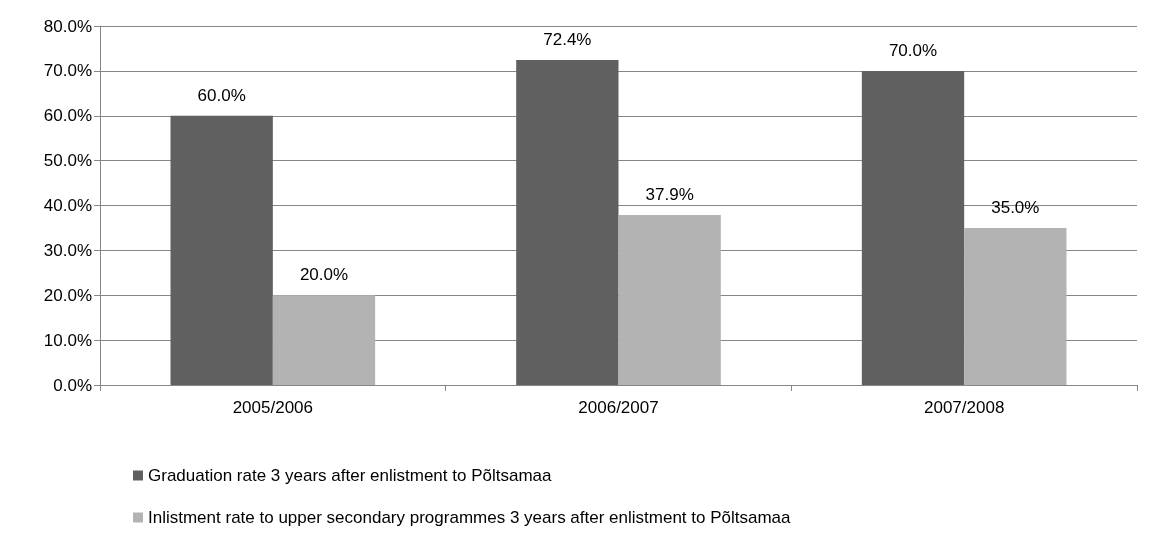 This screenshot has width=1159, height=535. What do you see at coordinates (470, 517) in the screenshot?
I see `legend-label: Inlistment rate to upper secondary programmes 3 years after enlistment to Põltsamaa` at bounding box center [470, 517].